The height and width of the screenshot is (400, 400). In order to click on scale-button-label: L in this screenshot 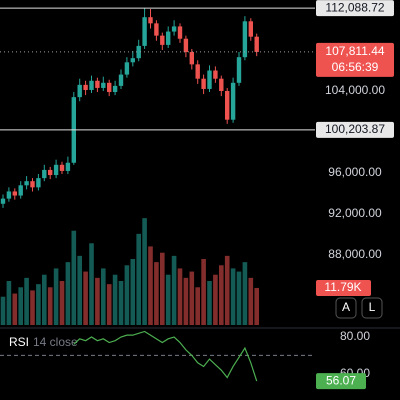, I will do `click(372, 307)`.